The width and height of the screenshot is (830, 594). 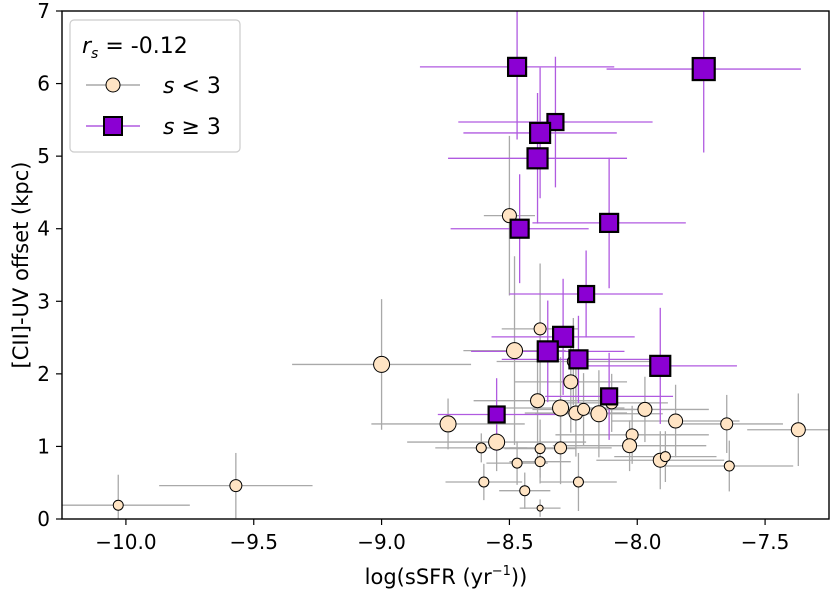 I want to click on y-tick-label: 2, so click(x=43, y=374).